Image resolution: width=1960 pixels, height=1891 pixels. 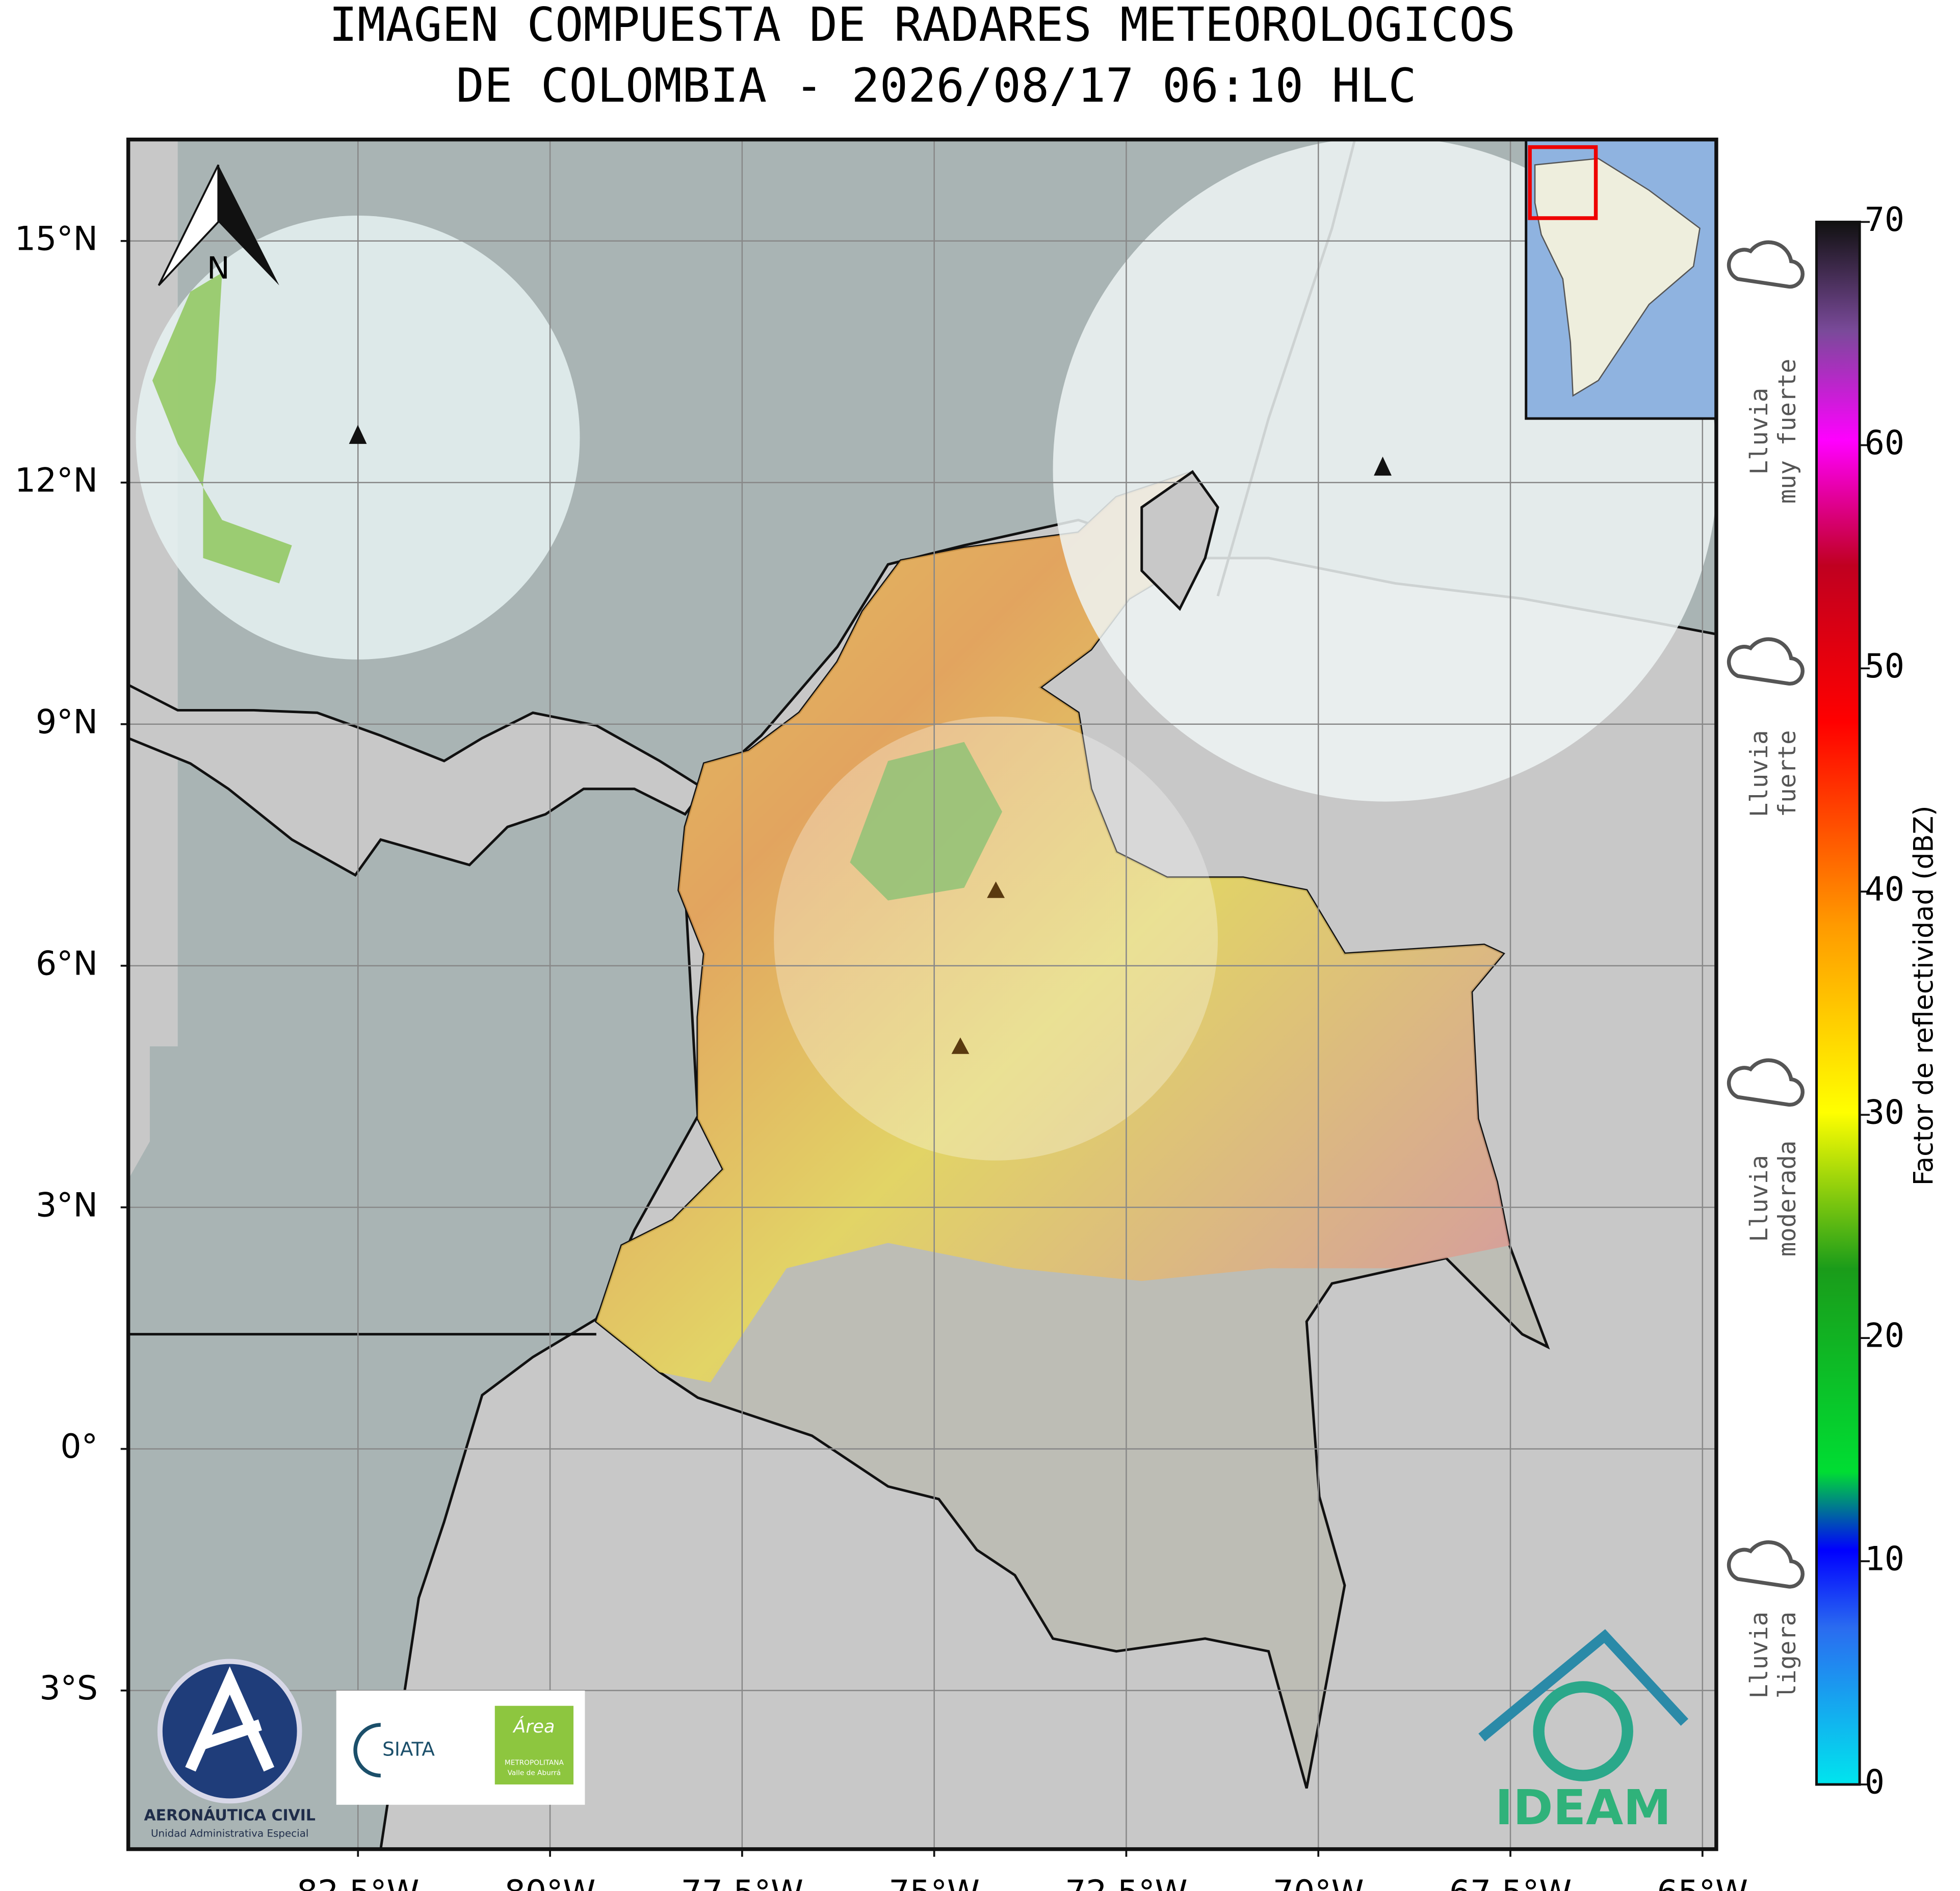 I want to click on lon-tick-label: 72.5°W, so click(x=1126, y=1882).